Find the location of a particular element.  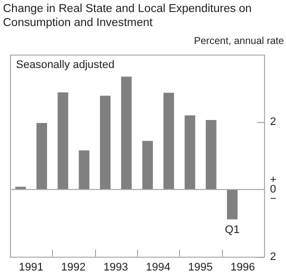

y-axis-title: Percent, annual rate is located at coordinates (239, 41).